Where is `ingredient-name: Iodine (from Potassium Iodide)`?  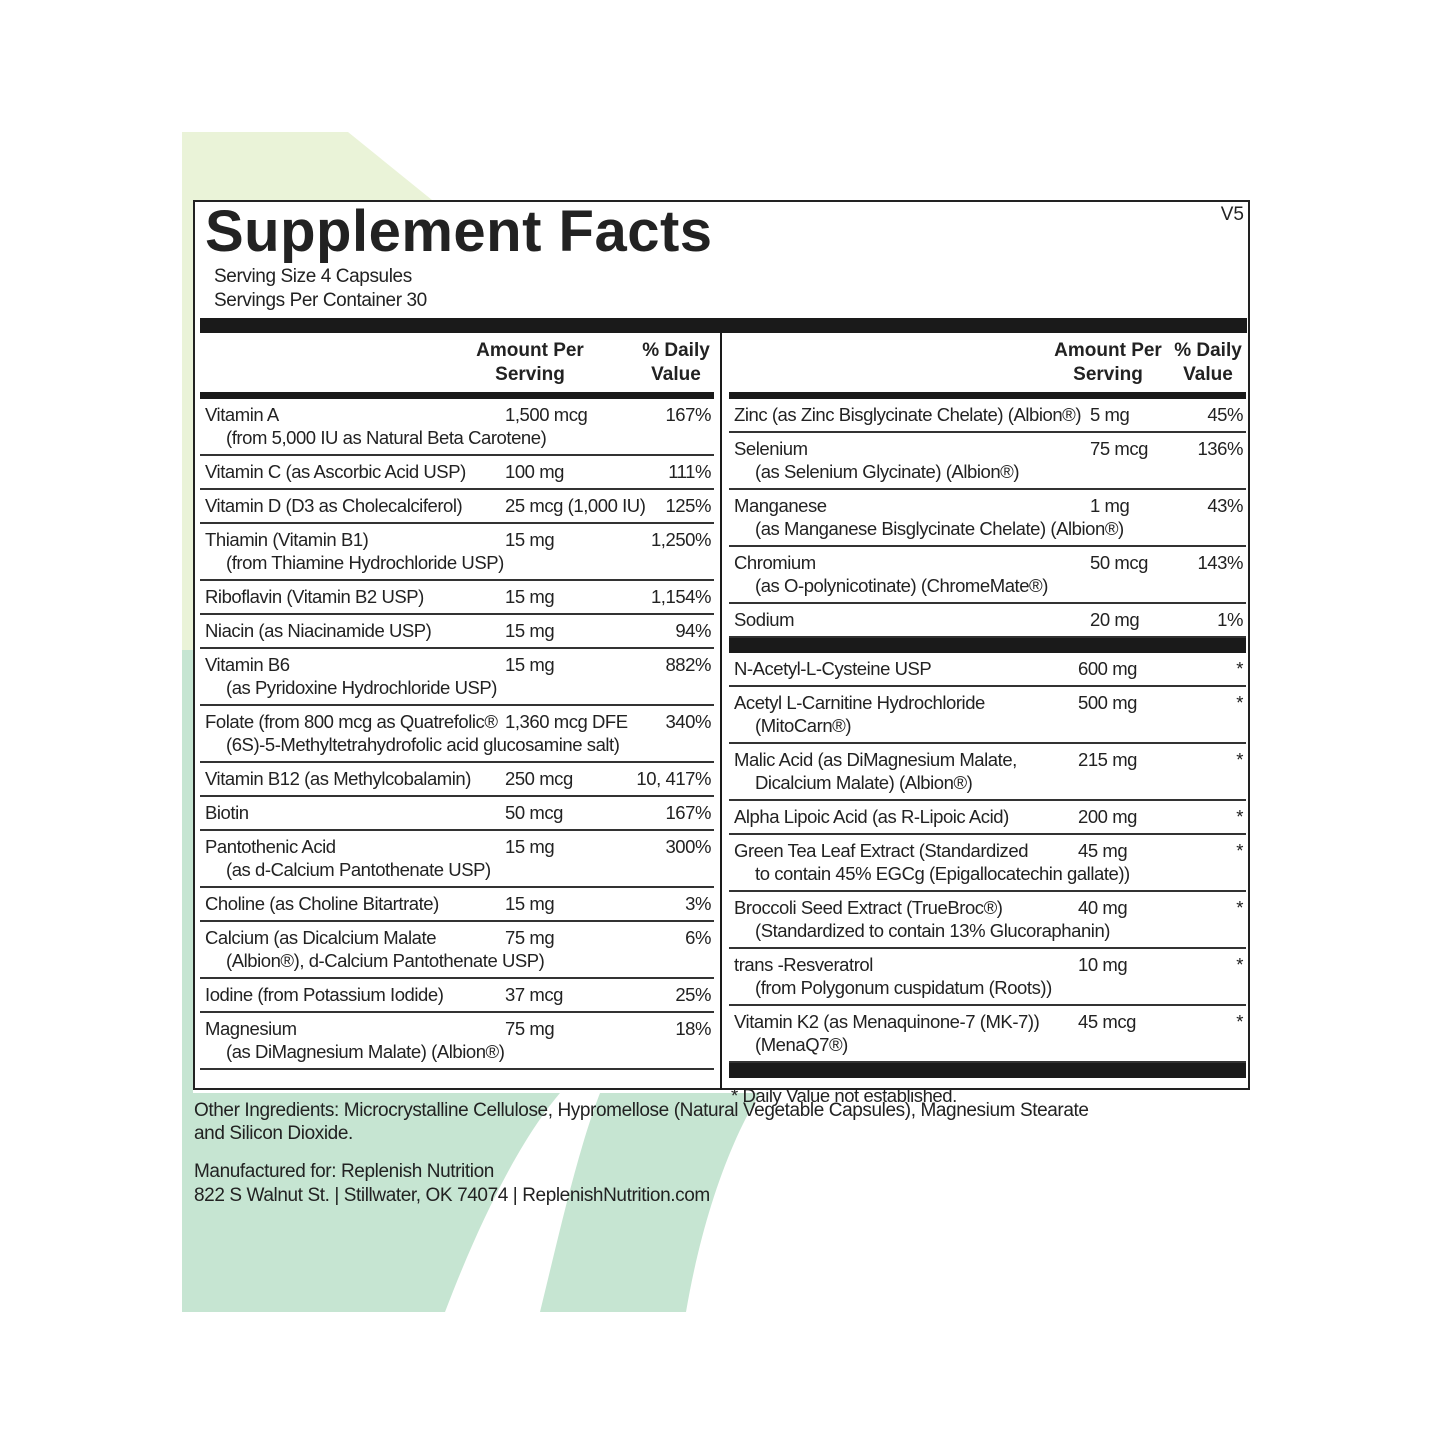
ingredient-name: Iodine (from Potassium Iodide) is located at coordinates (324, 994).